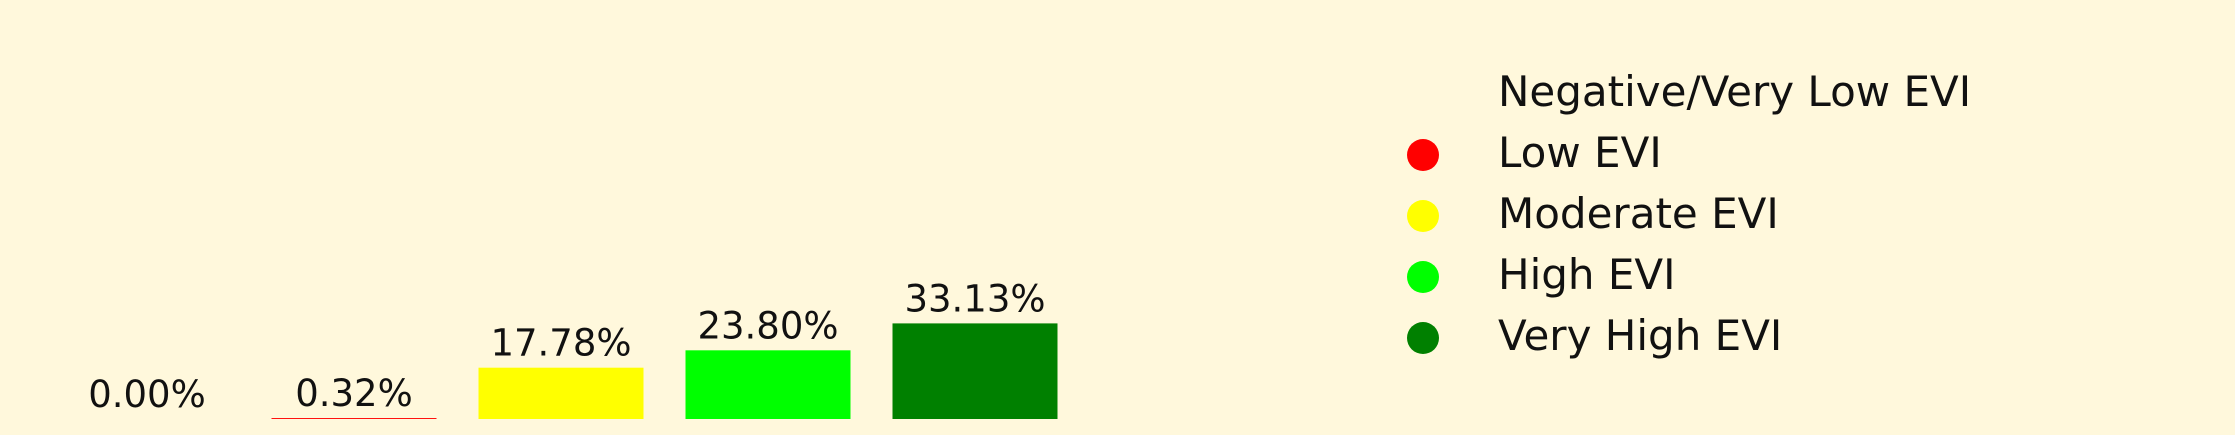 This screenshot has height=435, width=2235. What do you see at coordinates (1640, 335) in the screenshot?
I see `legend-label-very-high-evi: Very High EVI` at bounding box center [1640, 335].